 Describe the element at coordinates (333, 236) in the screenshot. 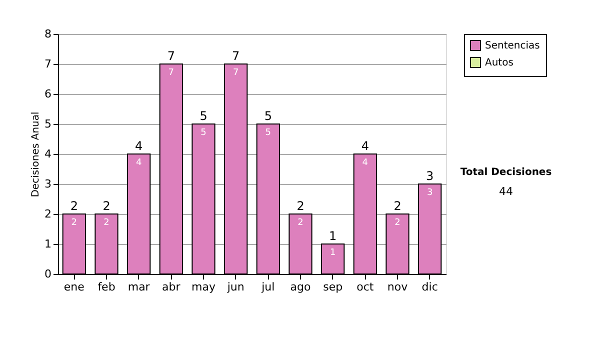

I see `total-label: 1` at that location.